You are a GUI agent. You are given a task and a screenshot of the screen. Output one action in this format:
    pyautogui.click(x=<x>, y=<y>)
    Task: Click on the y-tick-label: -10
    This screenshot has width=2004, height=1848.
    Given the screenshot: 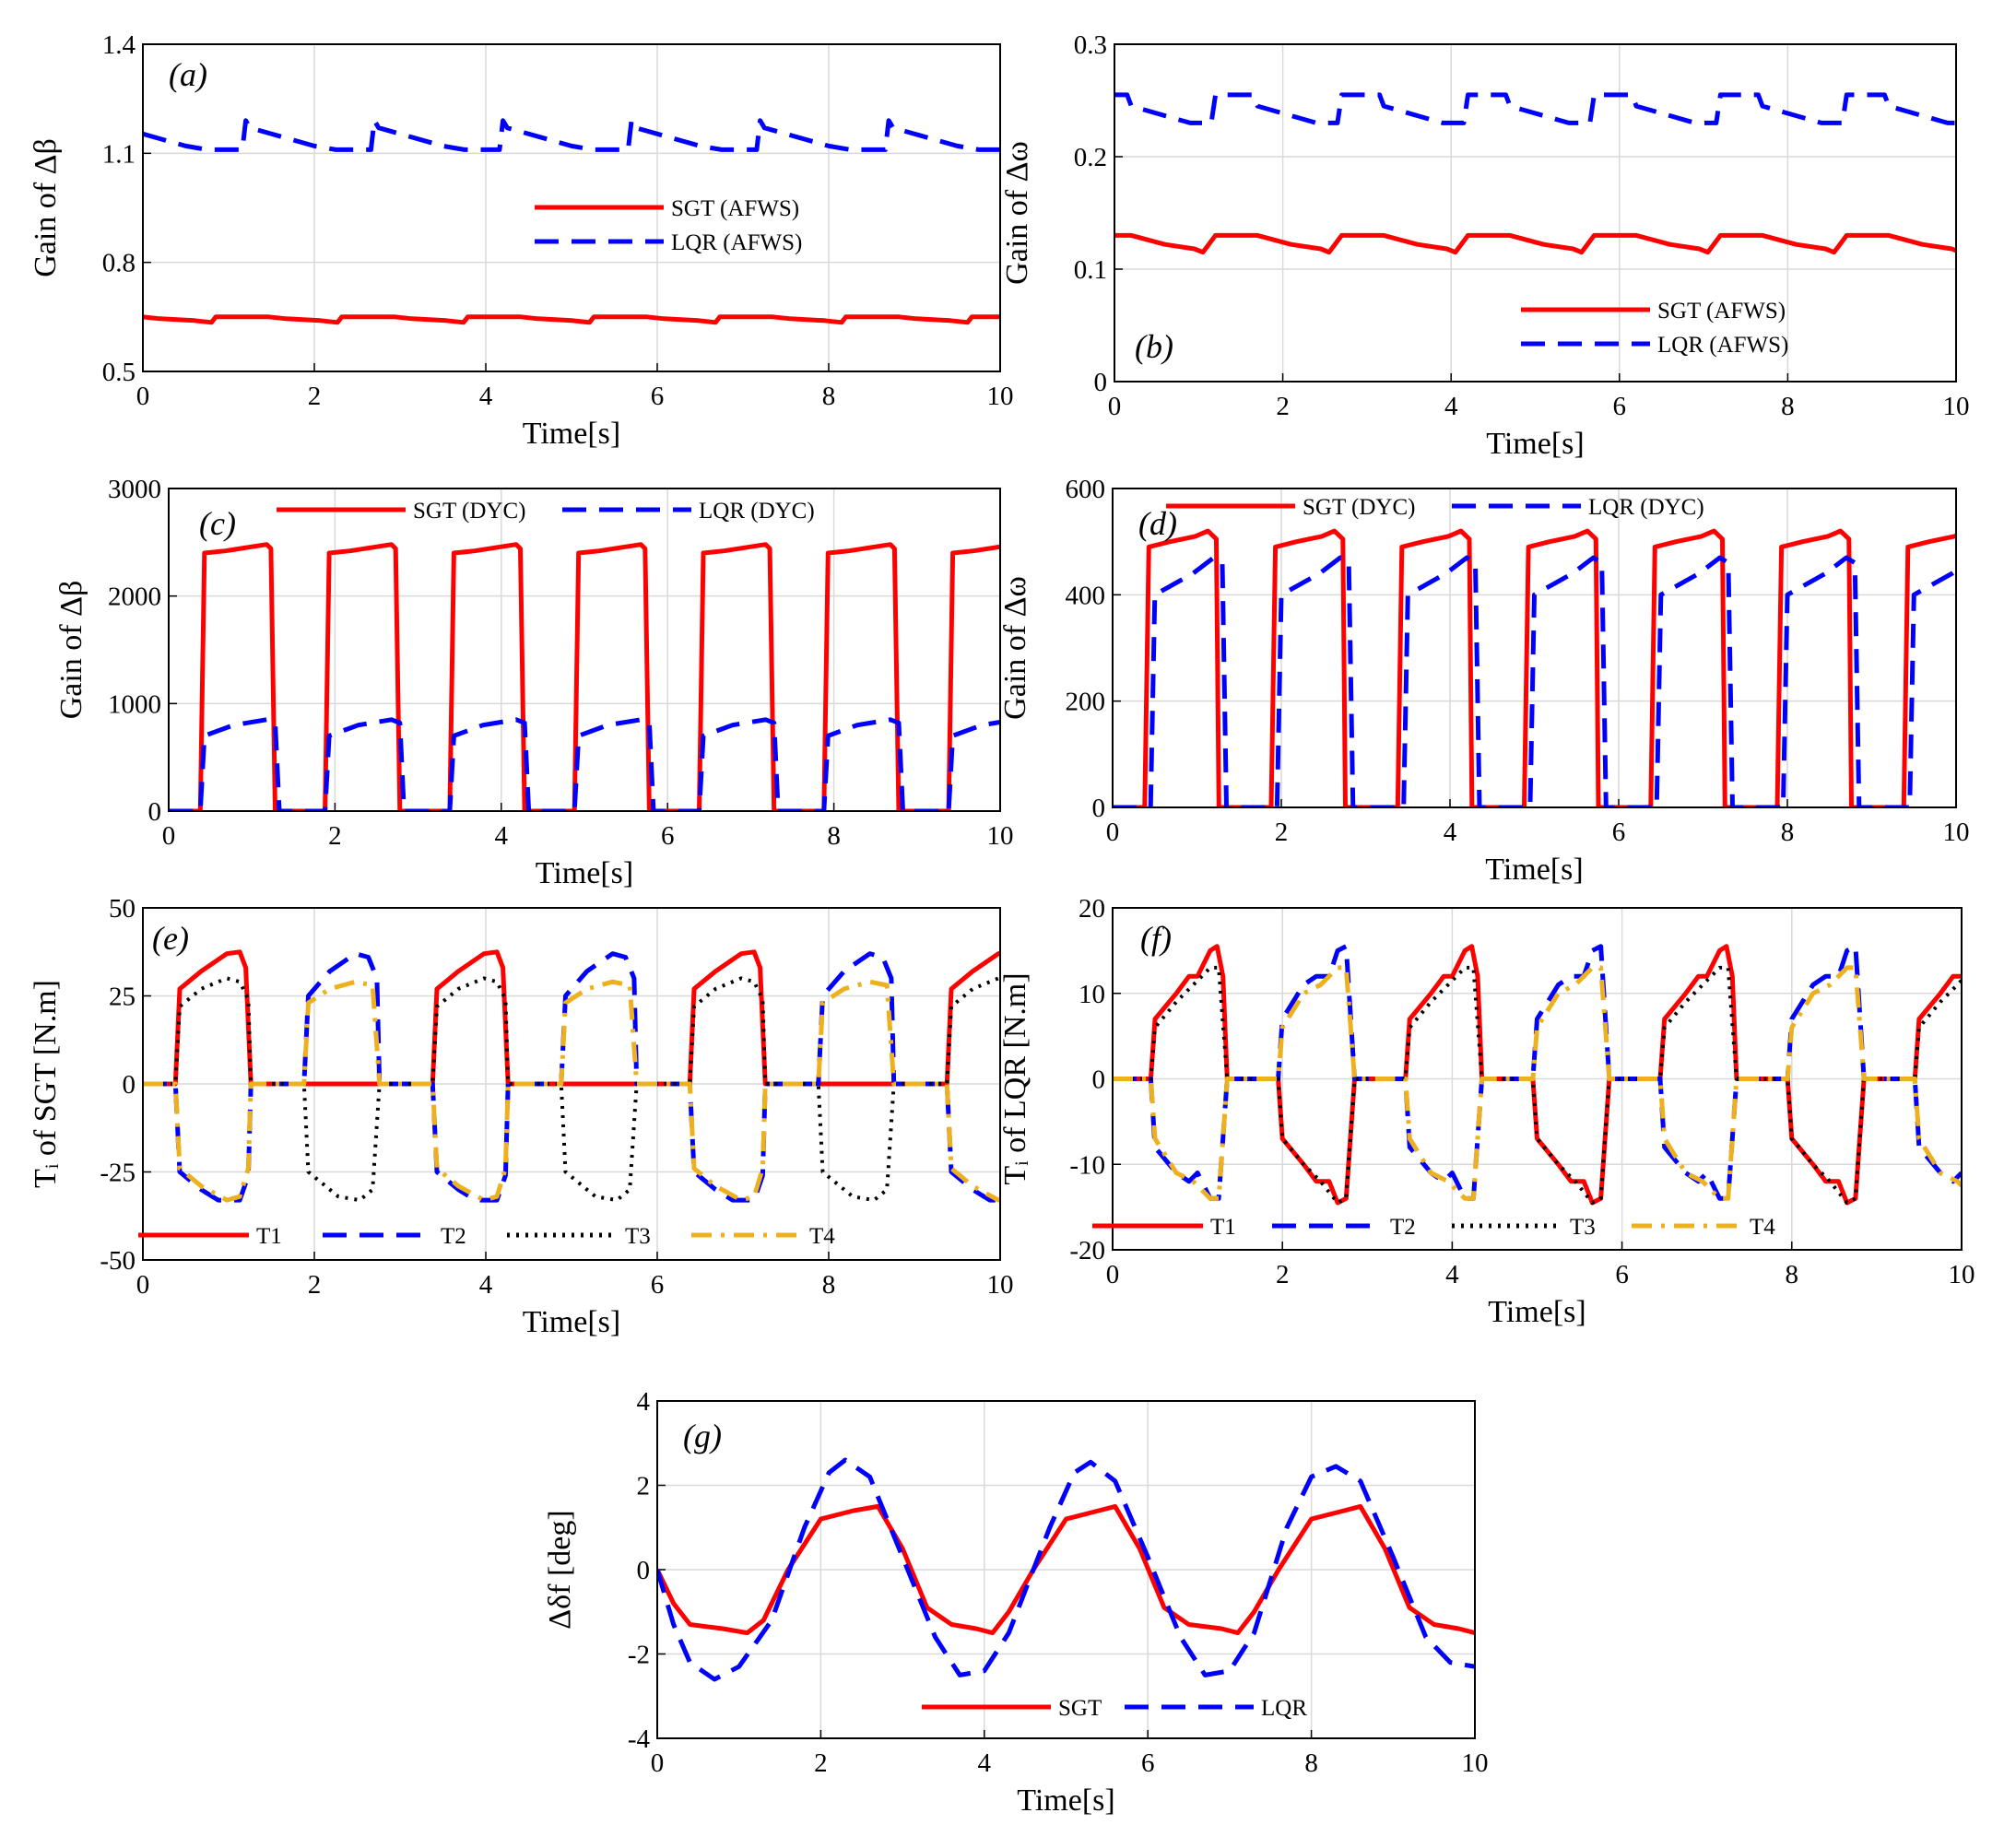 What is the action you would take?
    pyautogui.click(x=1087, y=1165)
    